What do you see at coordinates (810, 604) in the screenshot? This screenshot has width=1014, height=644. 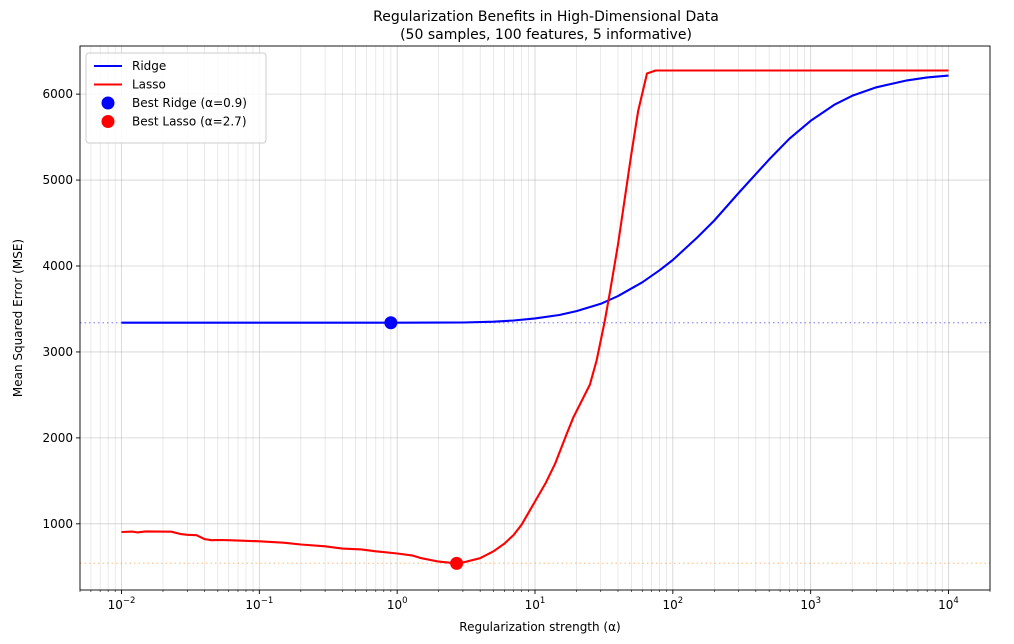 I see `x-tick-label: 10³` at bounding box center [810, 604].